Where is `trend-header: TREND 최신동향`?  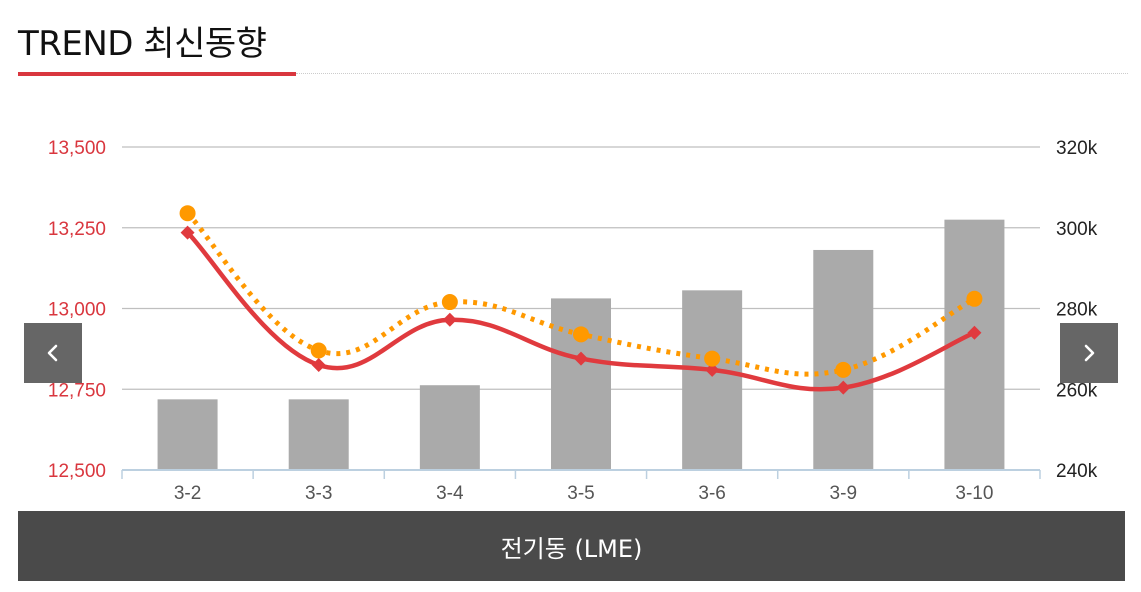 trend-header: TREND 최신동향 is located at coordinates (573, 45).